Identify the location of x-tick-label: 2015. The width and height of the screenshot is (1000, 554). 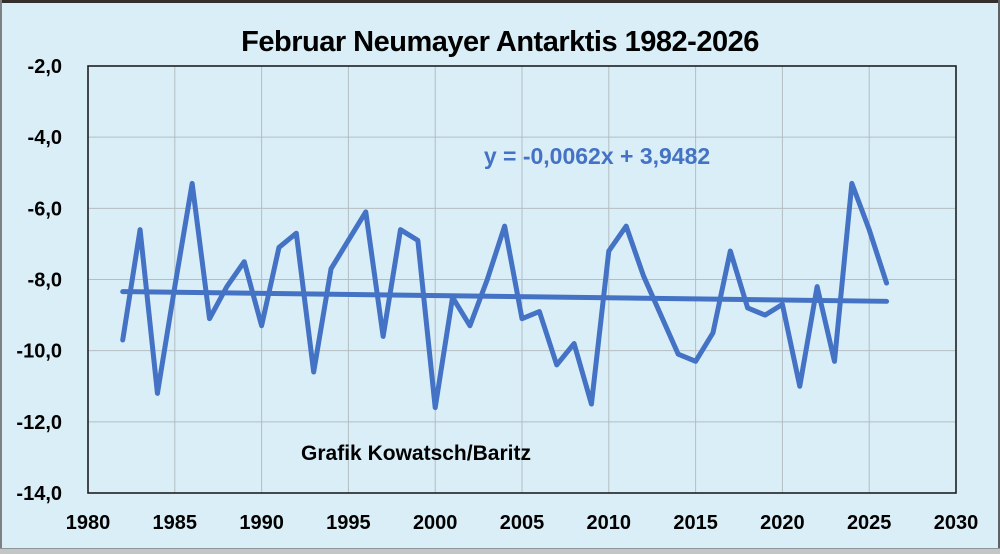
(695, 523).